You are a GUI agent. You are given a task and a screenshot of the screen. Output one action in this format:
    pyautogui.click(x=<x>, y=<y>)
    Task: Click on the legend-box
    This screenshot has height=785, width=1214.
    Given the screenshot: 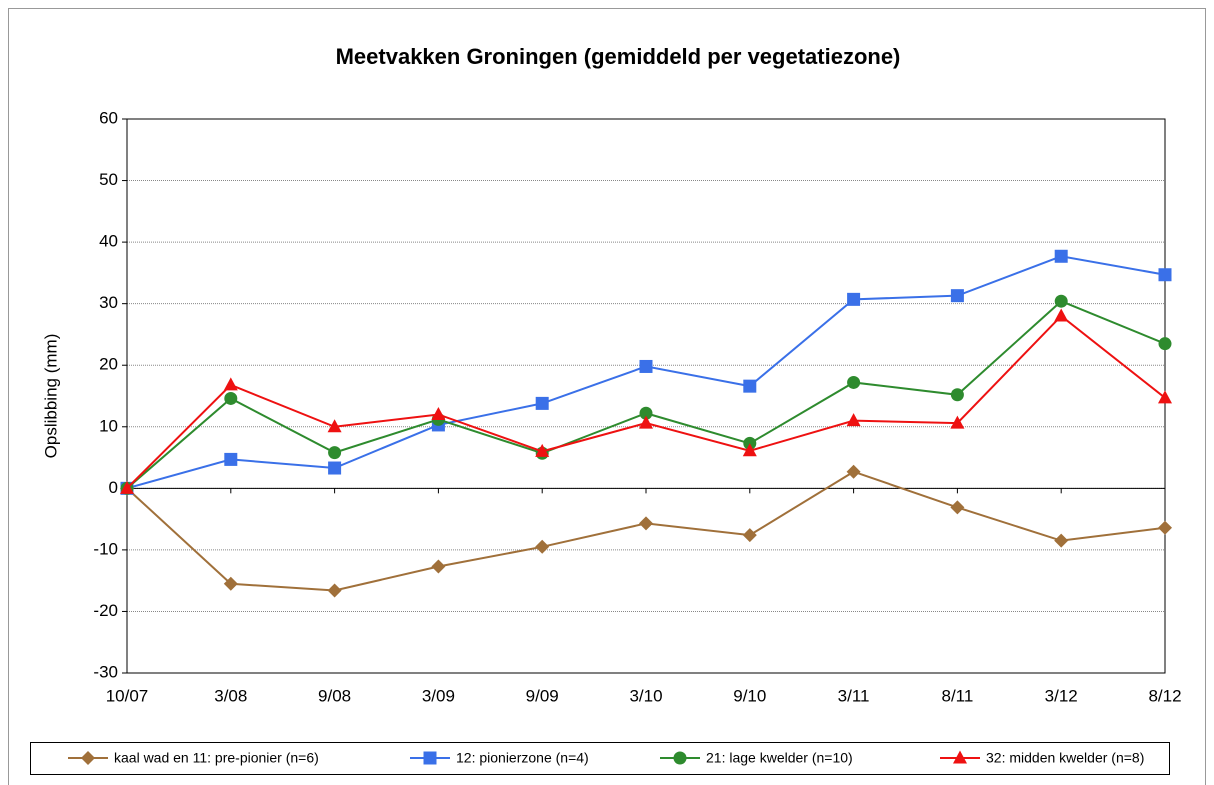 What is the action you would take?
    pyautogui.click(x=600, y=758)
    